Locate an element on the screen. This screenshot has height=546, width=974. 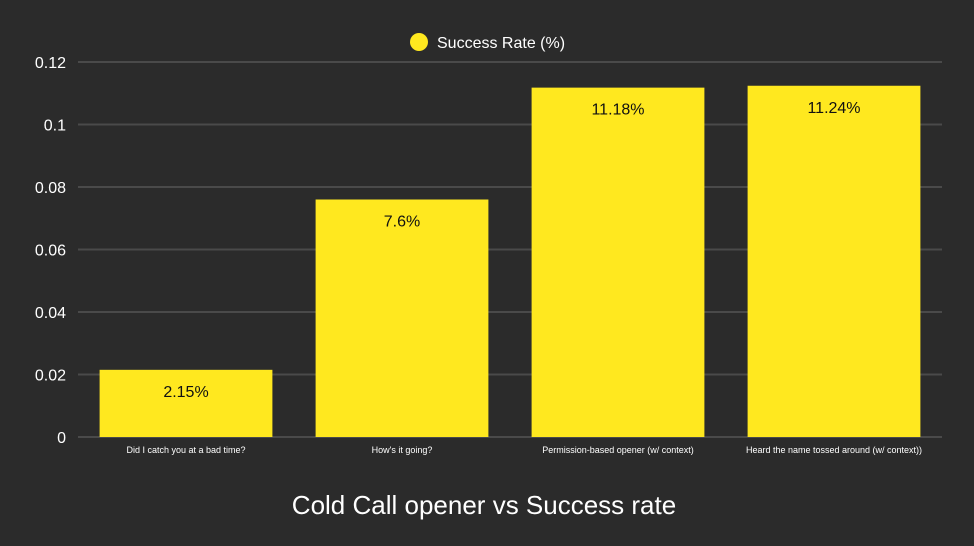
legend: Success Rate (%) is located at coordinates (487, 42).